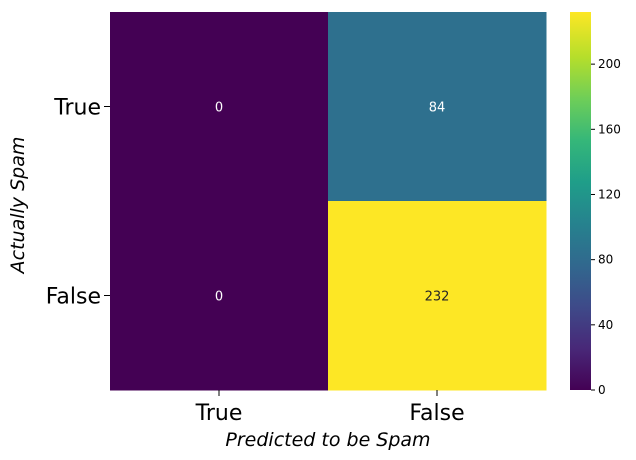 The image size is (636, 460). I want to click on x-tick-label: False, so click(436, 413).